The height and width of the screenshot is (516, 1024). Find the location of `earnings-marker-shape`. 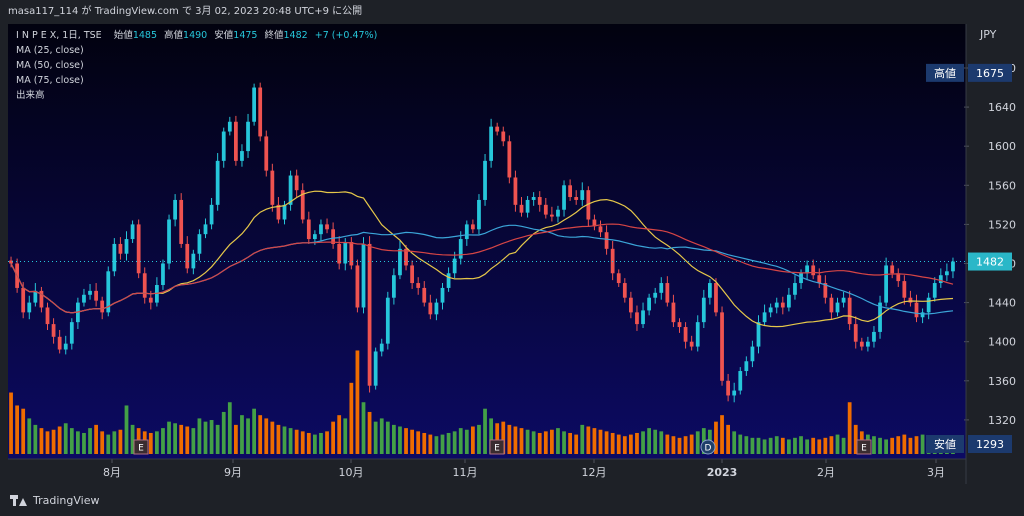

earnings-marker-shape is located at coordinates (864, 447).